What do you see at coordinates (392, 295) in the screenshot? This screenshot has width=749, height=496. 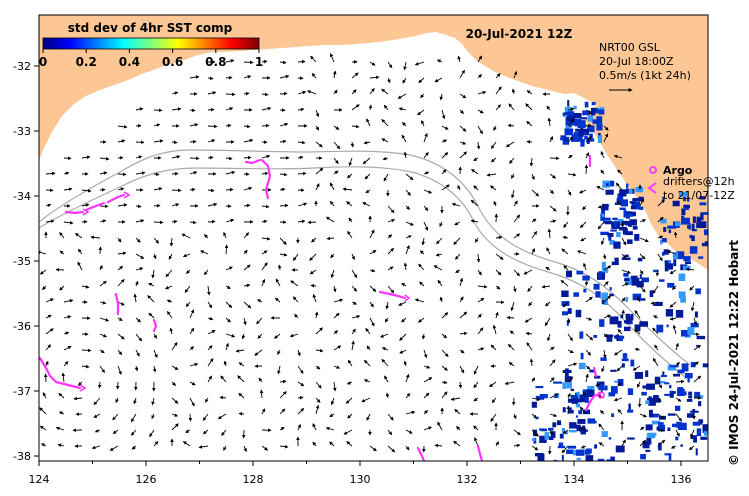 I see `drifter-track` at bounding box center [392, 295].